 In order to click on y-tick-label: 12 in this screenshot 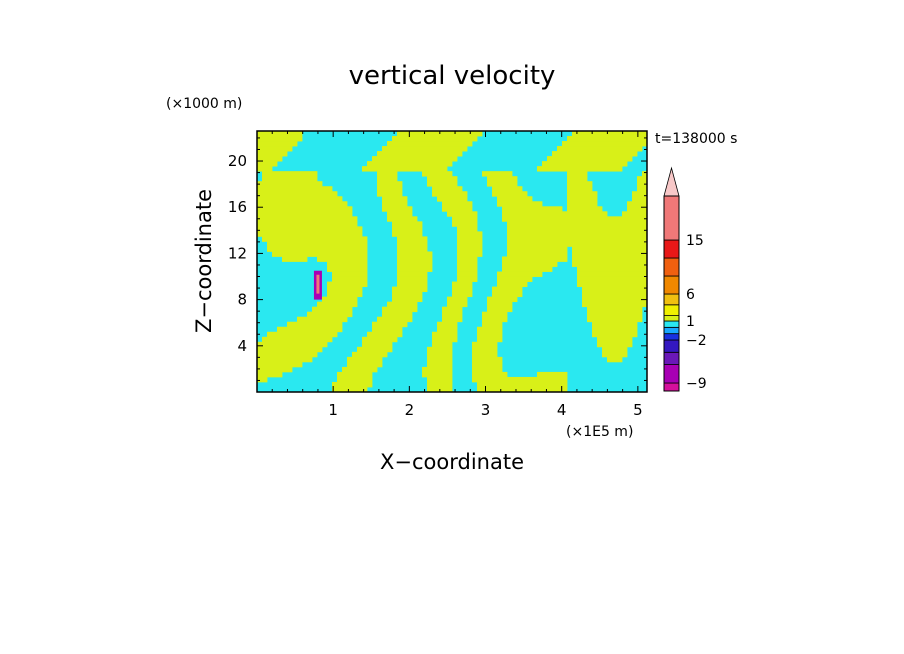, I will do `click(237, 253)`.